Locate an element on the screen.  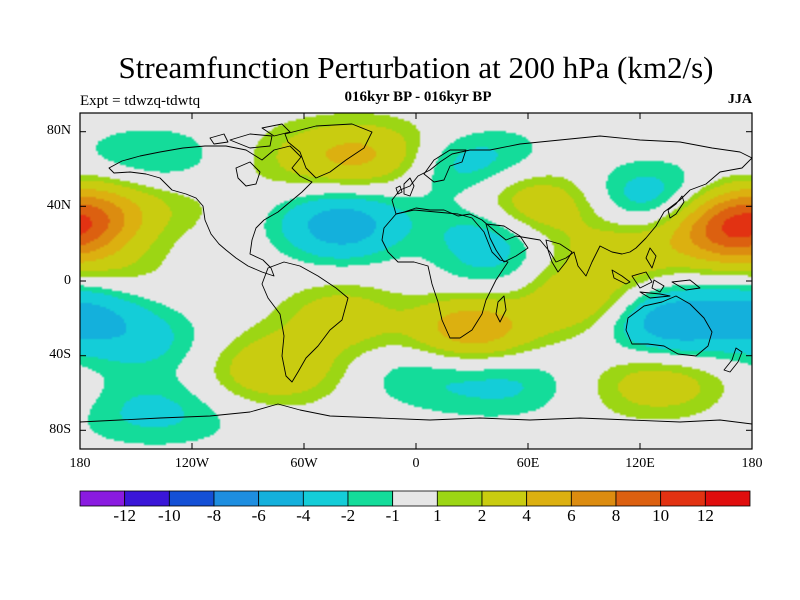
colorbar-label: 10 is located at coordinates (661, 515).